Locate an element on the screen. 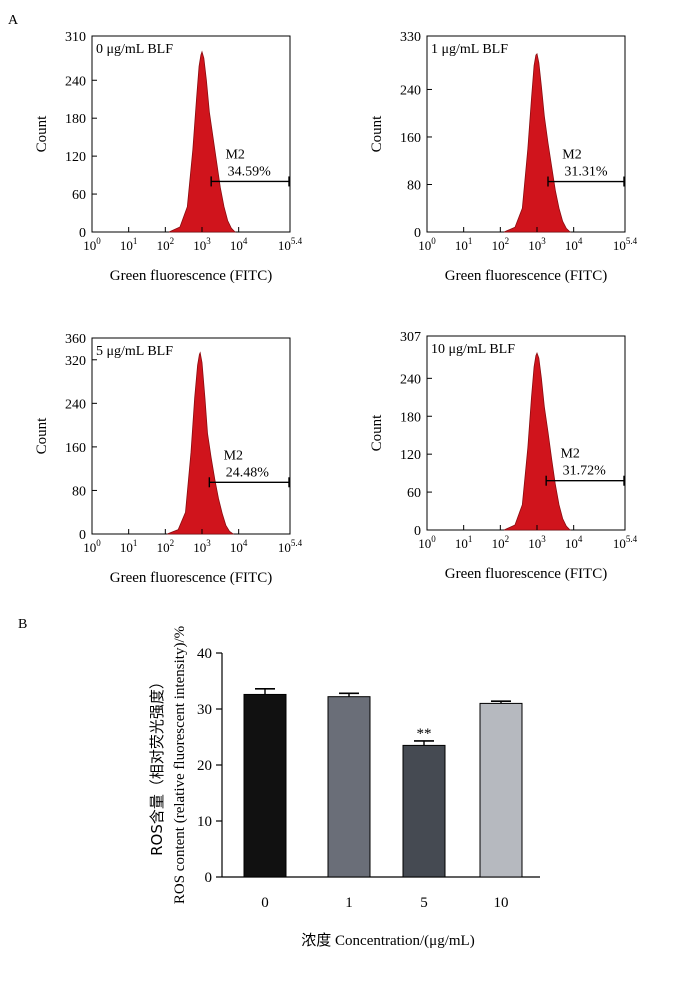  x-axis-label: 浓度 Concentration/(μg/mL) is located at coordinates (387, 940).